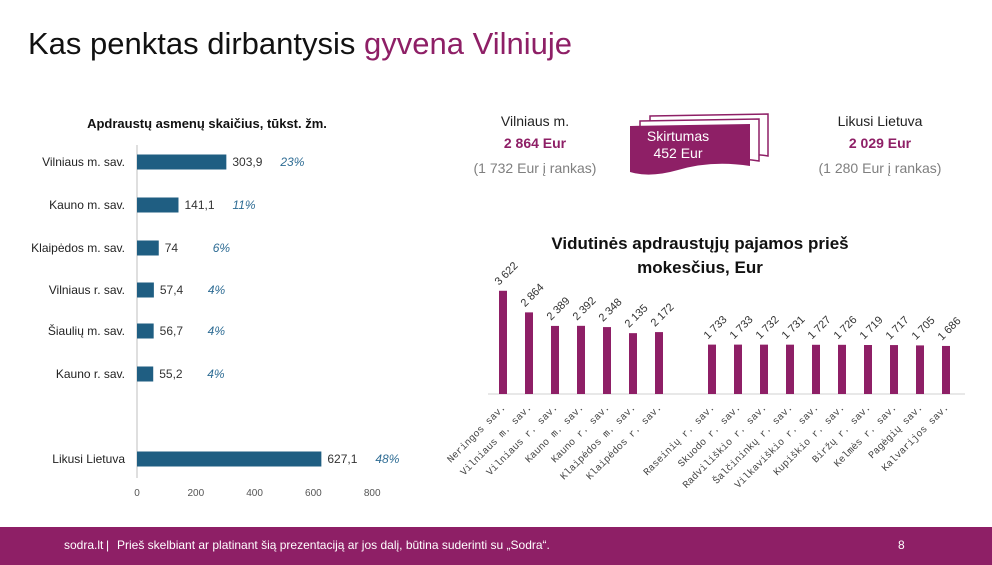  I want to click on vilnius-note: (1 732 Eur į rankas), so click(535, 168).